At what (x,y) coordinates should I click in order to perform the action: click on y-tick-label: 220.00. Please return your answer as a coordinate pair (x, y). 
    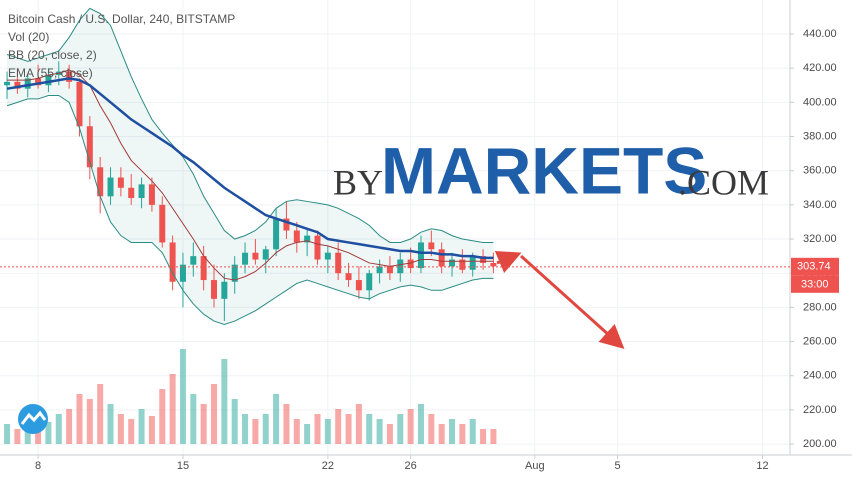
    Looking at the image, I should click on (820, 410).